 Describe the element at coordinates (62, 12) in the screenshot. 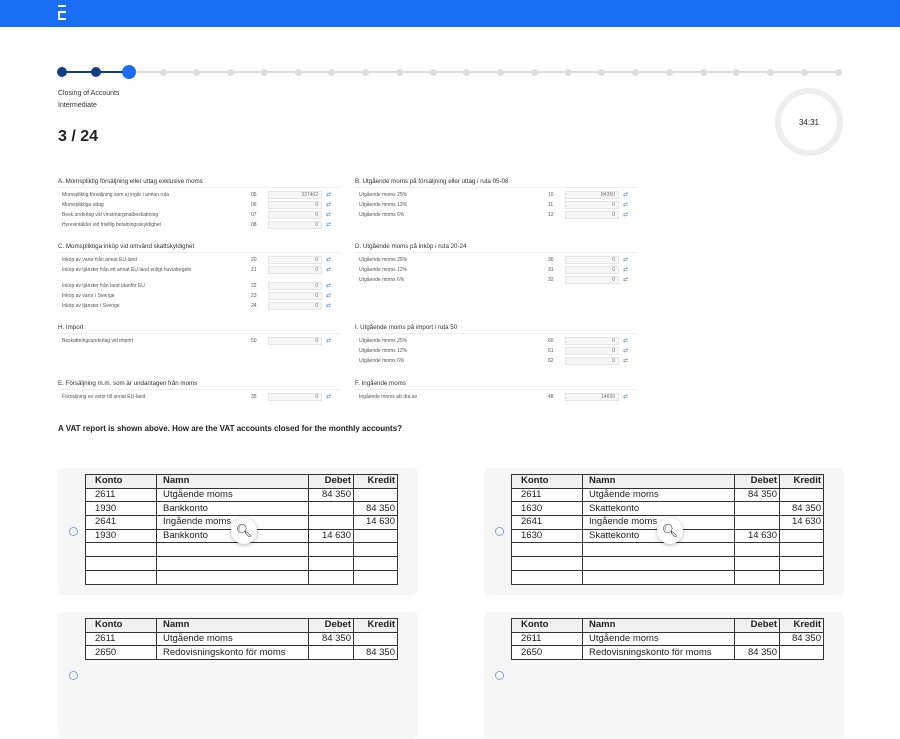

I see `logo-icon` at that location.